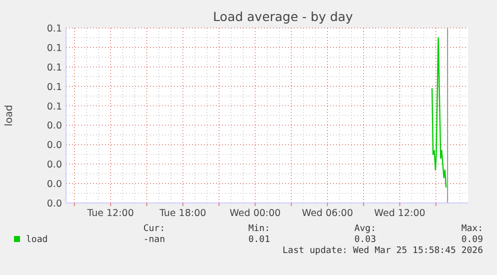 The width and height of the screenshot is (497, 275). What do you see at coordinates (472, 240) in the screenshot?
I see `text: 0.09` at bounding box center [472, 240].